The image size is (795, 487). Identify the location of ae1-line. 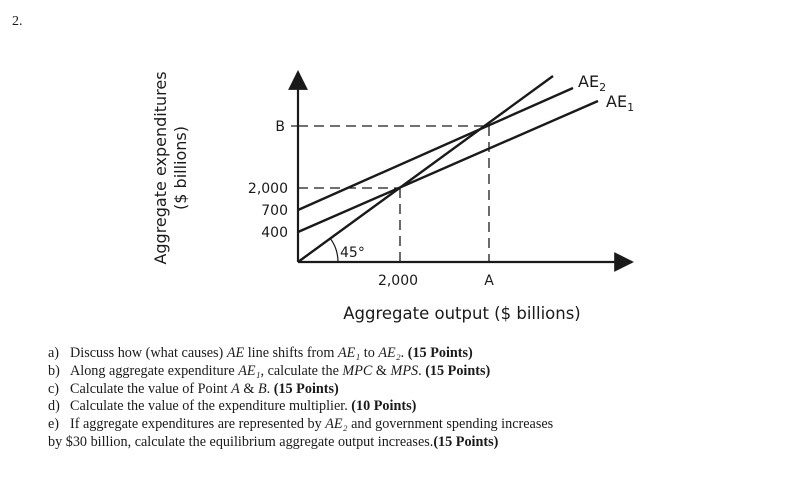
(448, 166).